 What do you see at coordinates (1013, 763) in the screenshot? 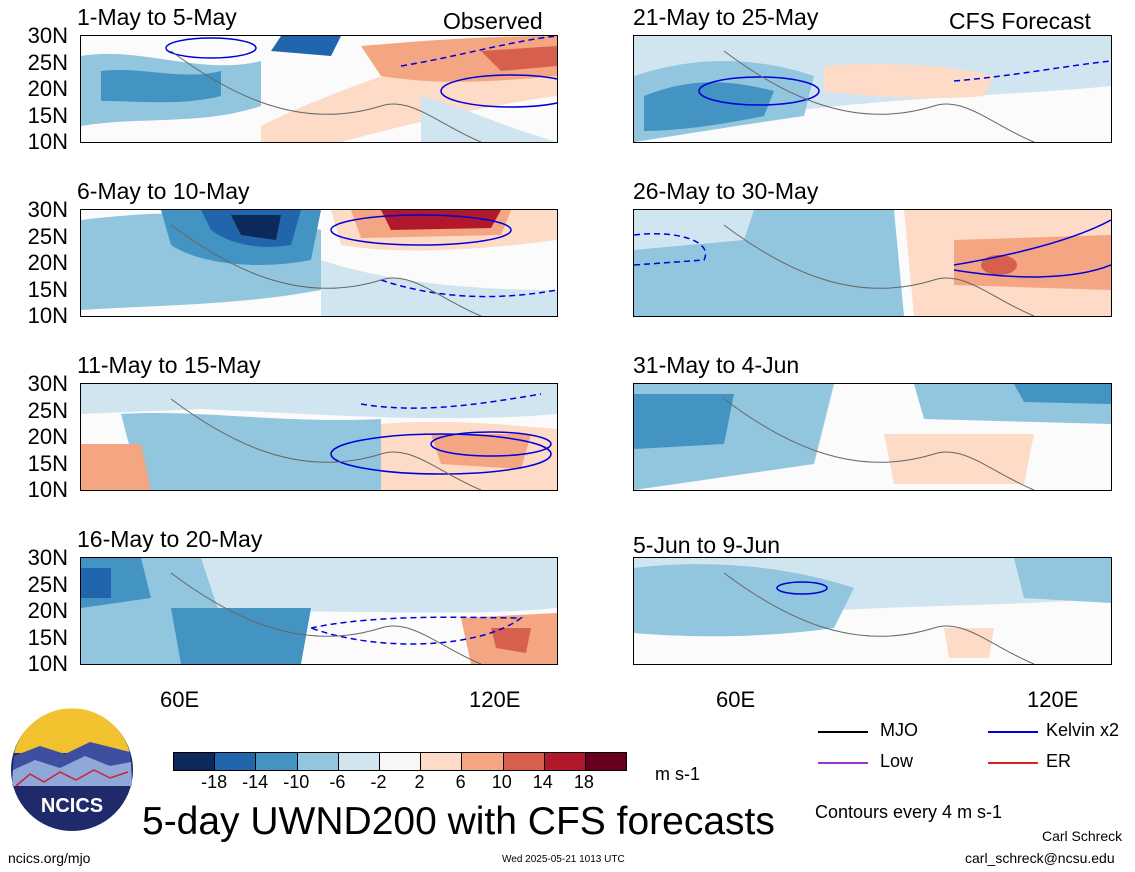
I see `legend-swatch-er` at bounding box center [1013, 763].